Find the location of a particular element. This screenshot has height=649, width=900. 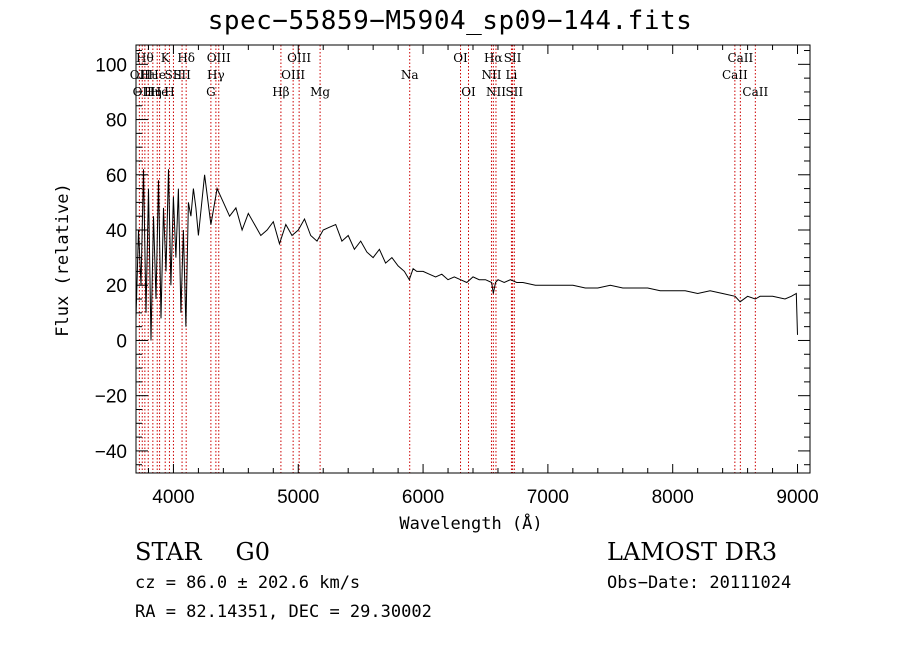

y-tick-label: 20 is located at coordinates (116, 286).